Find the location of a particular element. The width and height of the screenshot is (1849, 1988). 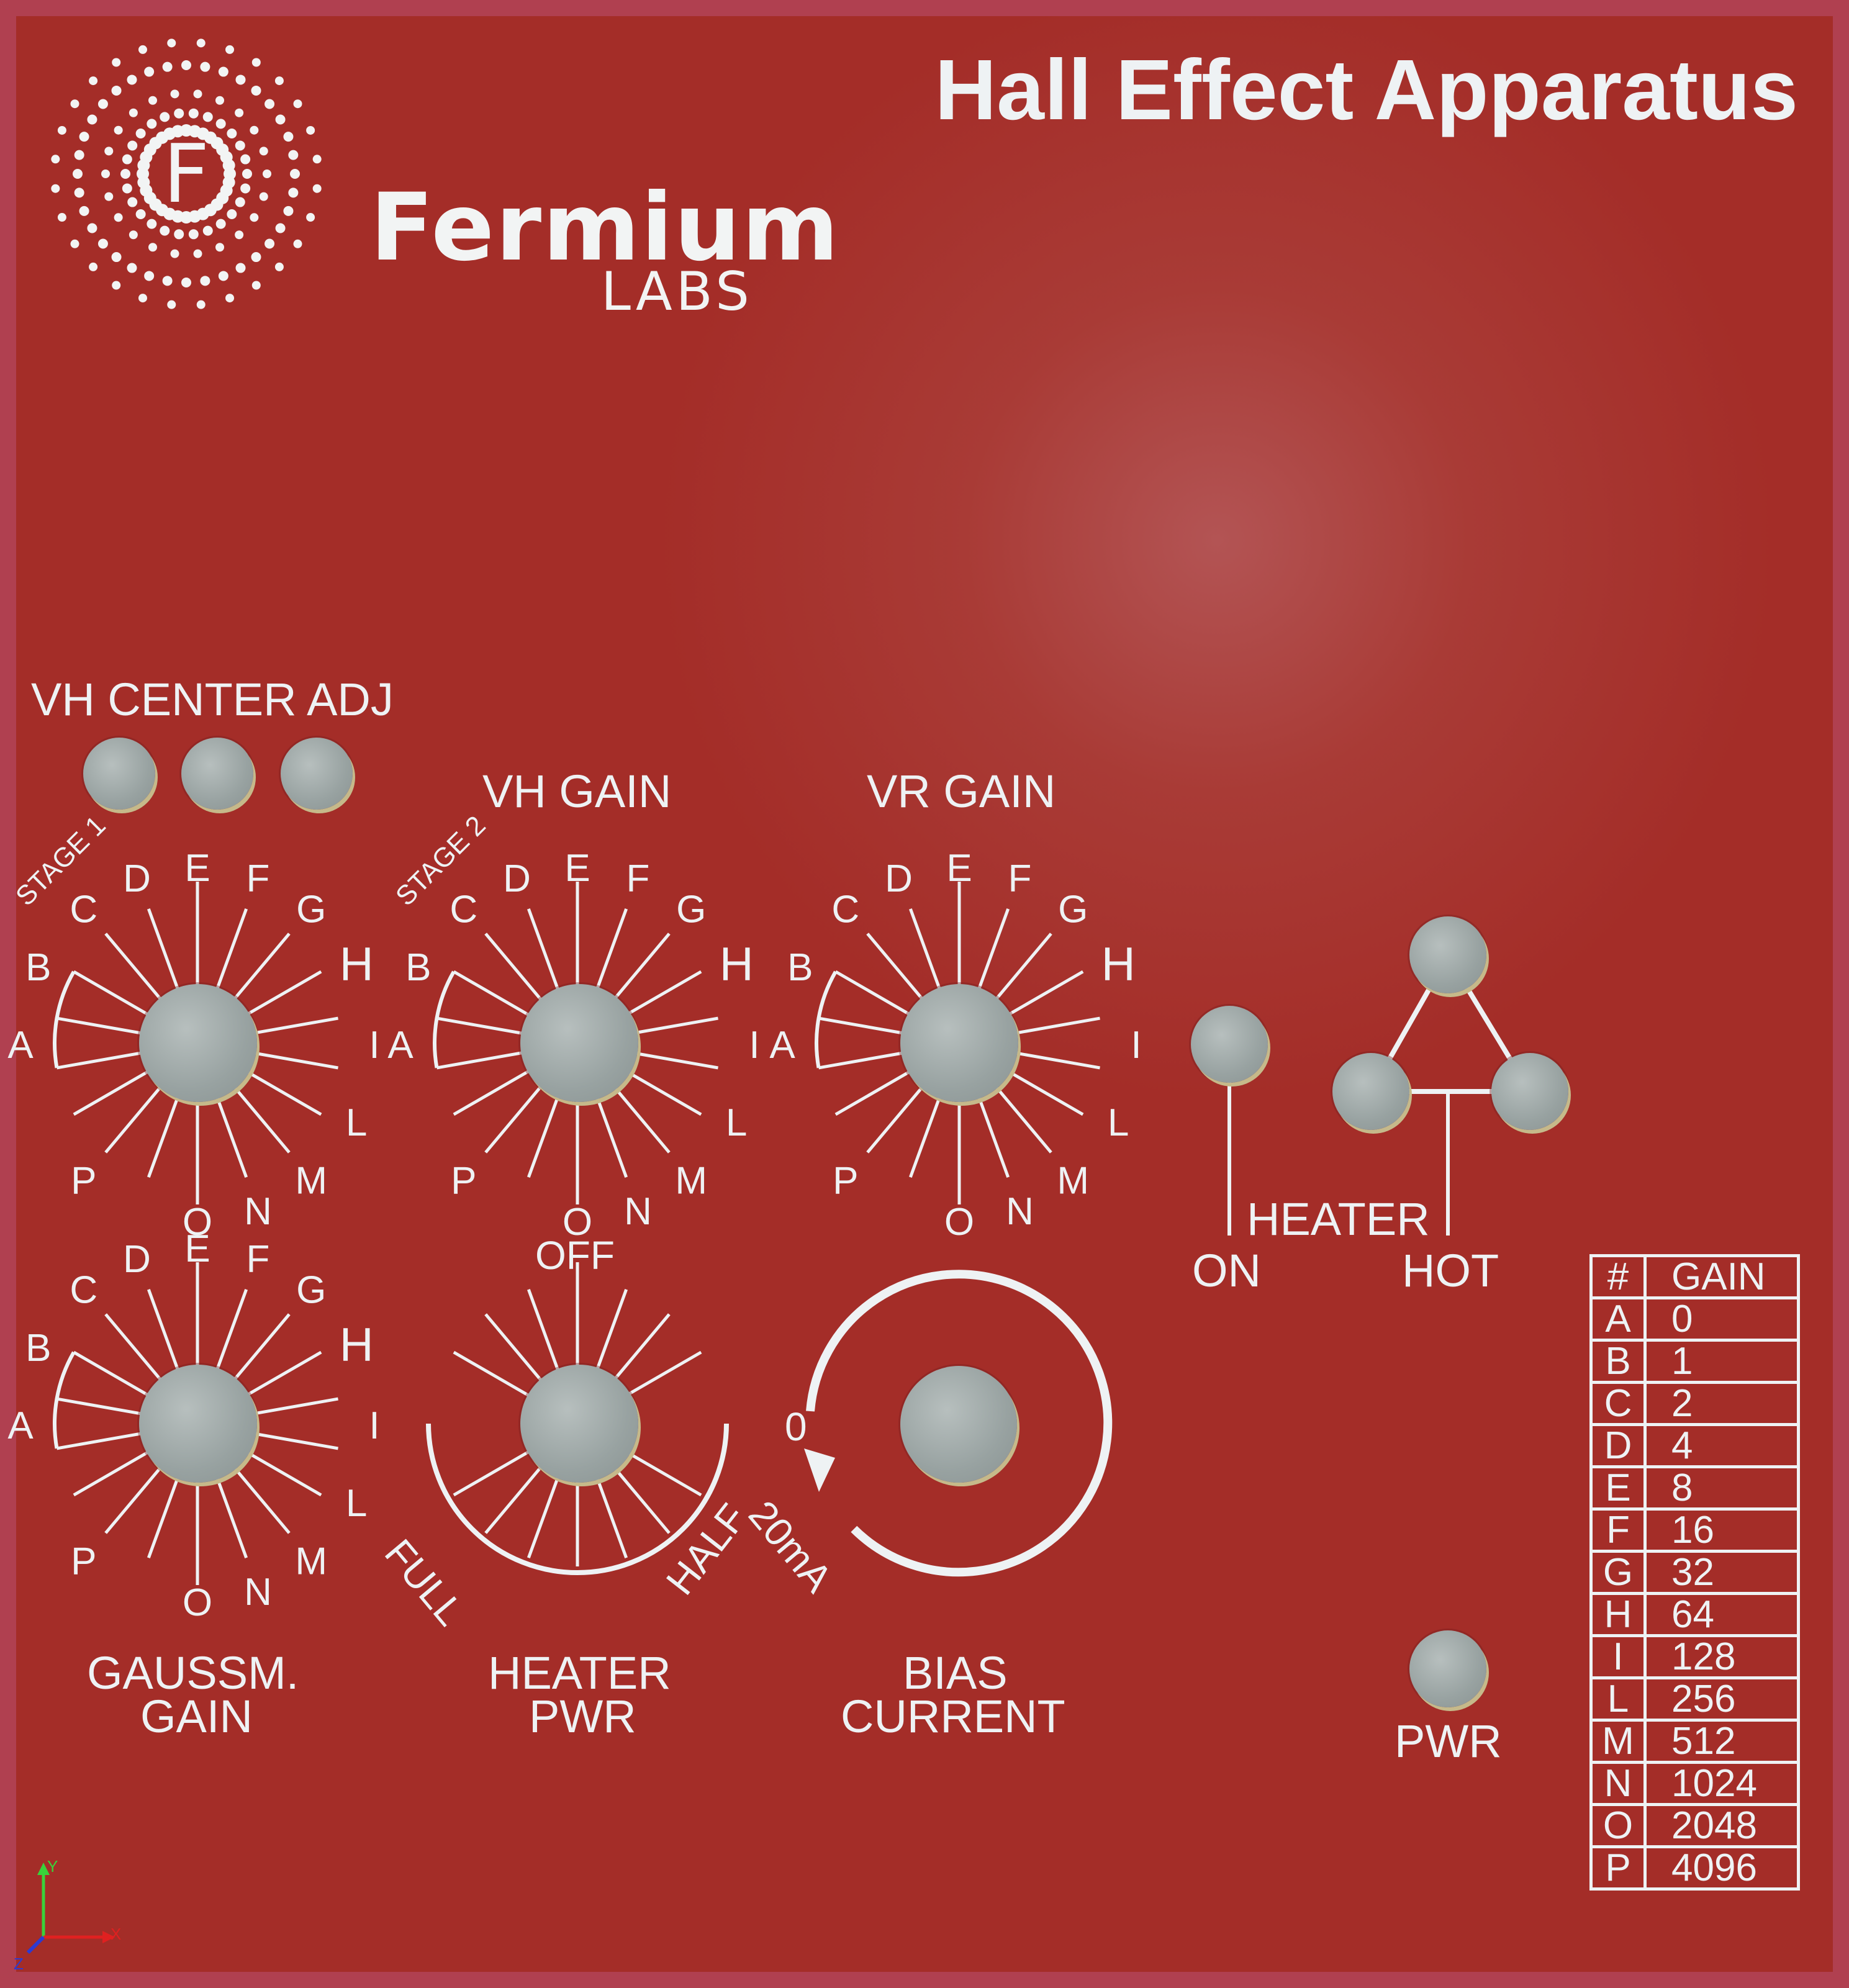

gain-table-value: 1 is located at coordinates (1721, 1362).